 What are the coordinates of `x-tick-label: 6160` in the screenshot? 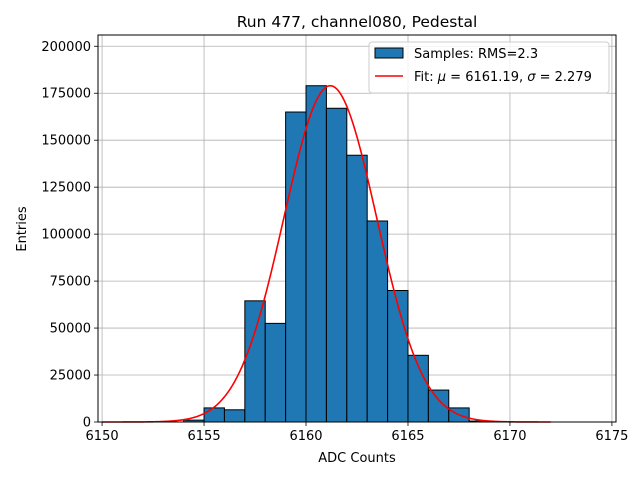 It's located at (305, 436).